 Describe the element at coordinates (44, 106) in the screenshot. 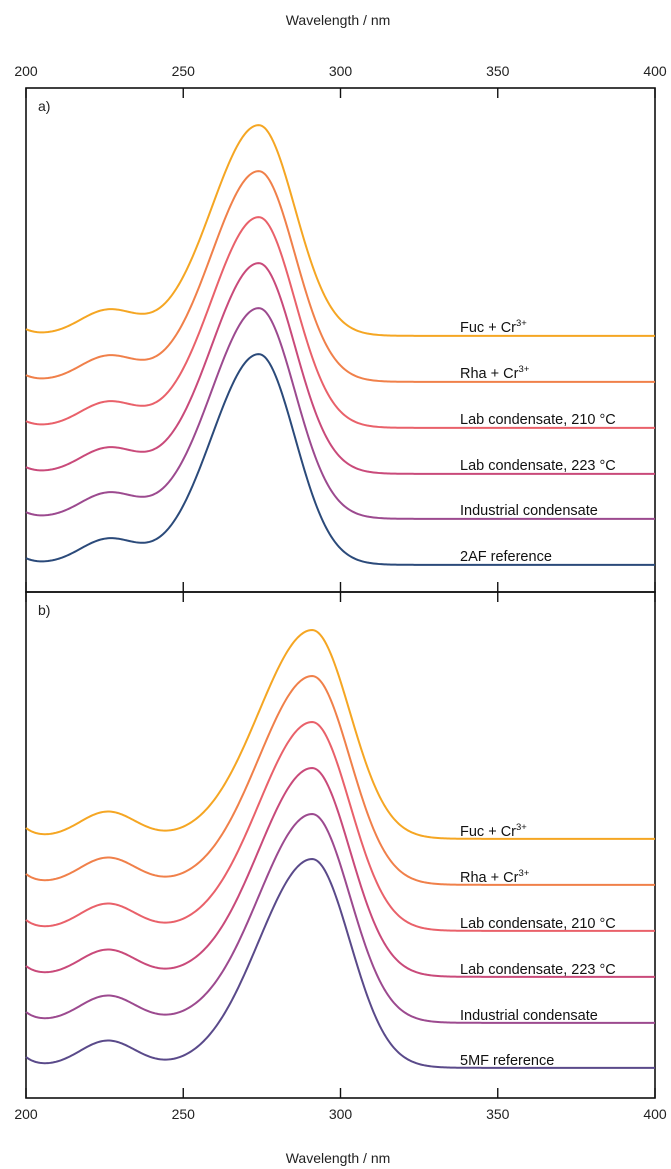

I see `panel-label: a)` at that location.